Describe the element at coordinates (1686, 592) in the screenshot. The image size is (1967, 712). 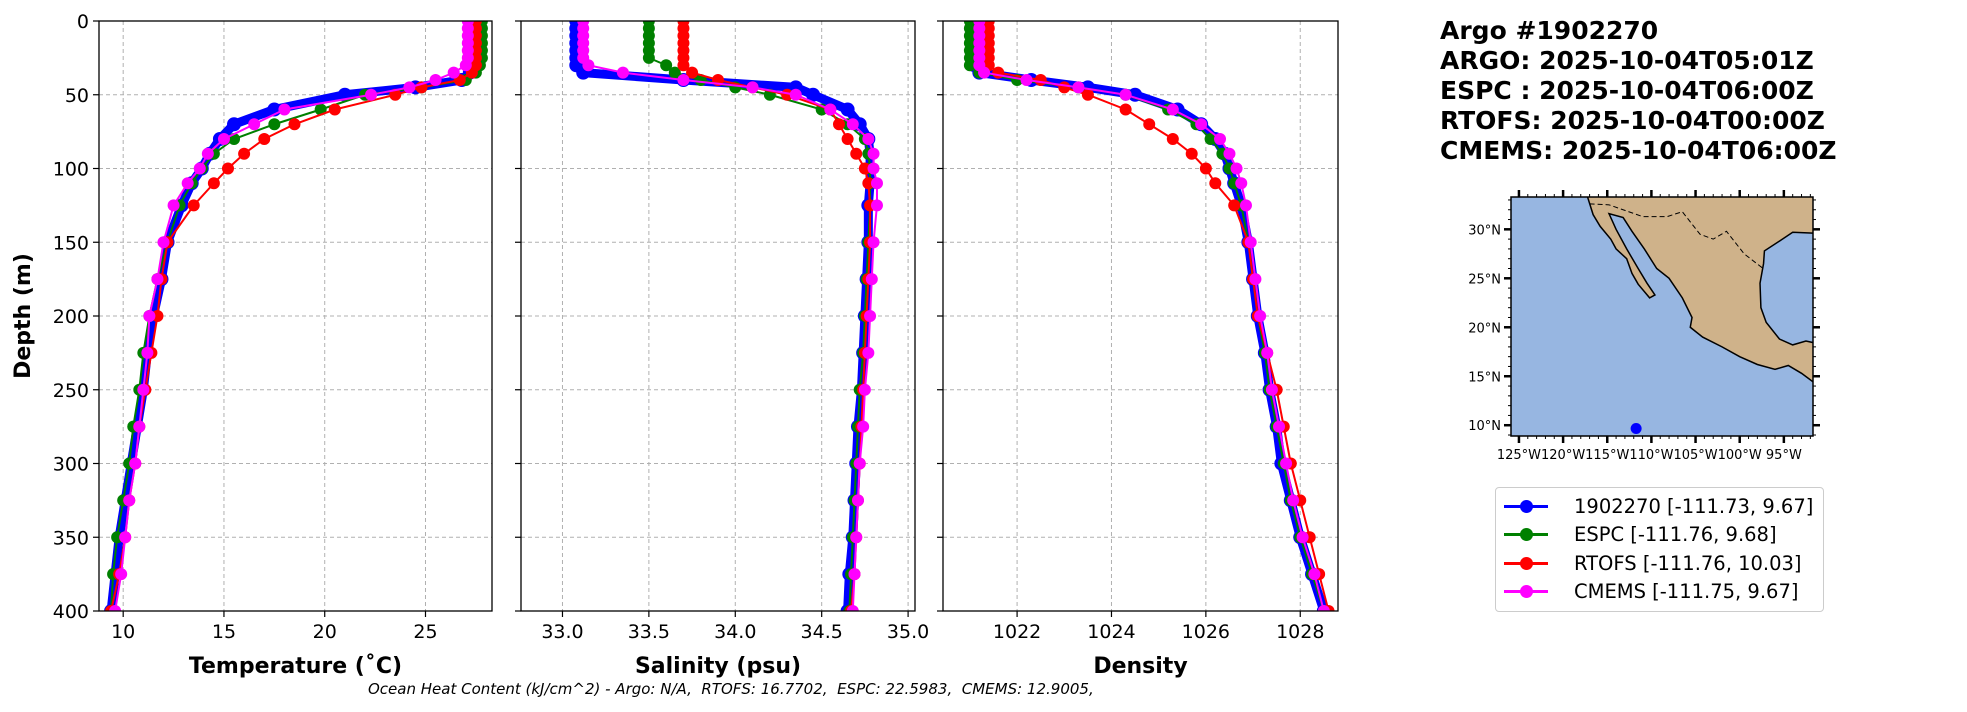
I see `legend-label: CMEMS [-111.75, 9.67]` at that location.